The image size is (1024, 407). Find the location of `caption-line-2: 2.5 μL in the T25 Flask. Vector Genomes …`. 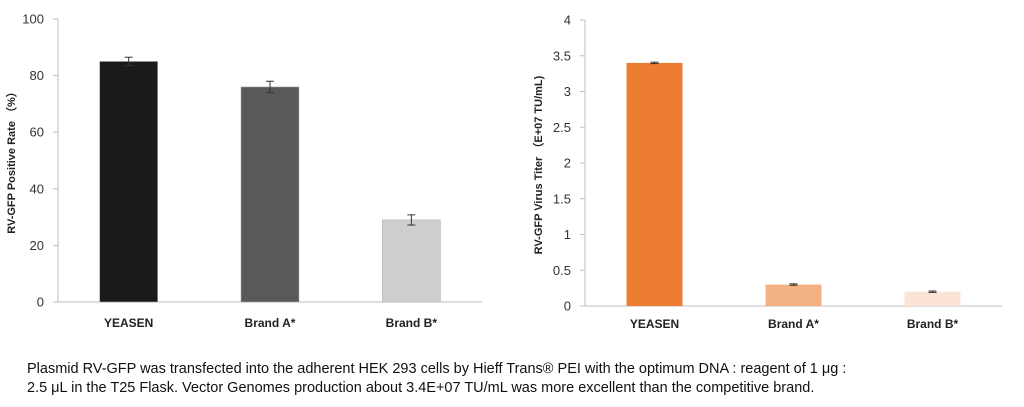

caption-line-2: 2.5 μL in the T25 Flask. Vector Genomes … is located at coordinates (421, 388).